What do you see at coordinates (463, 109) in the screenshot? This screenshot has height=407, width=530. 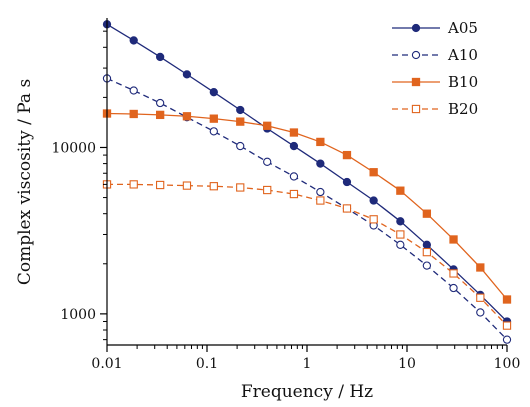 I see `legend-label-b20: B20` at bounding box center [463, 109].